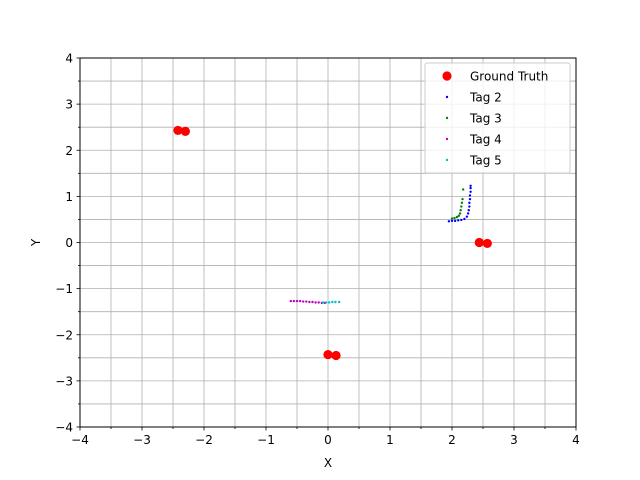 This screenshot has width=640, height=480. What do you see at coordinates (485, 119) in the screenshot?
I see `legend-label: Tag 3` at bounding box center [485, 119].